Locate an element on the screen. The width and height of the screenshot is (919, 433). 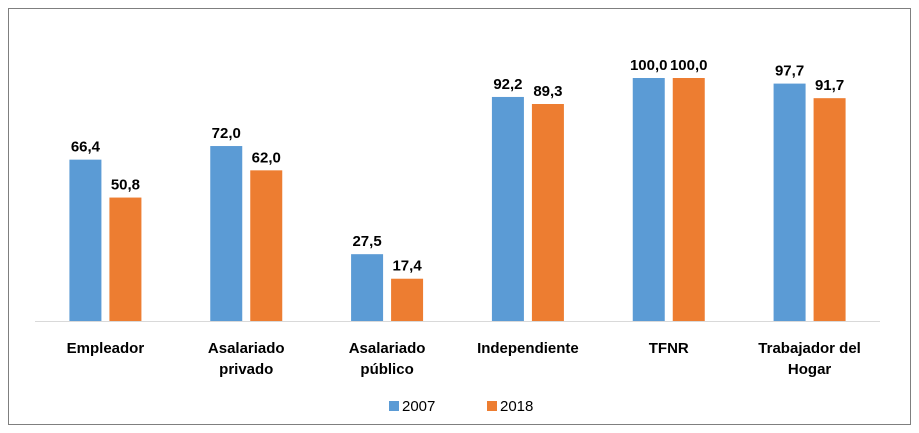
data-label: 92,2 is located at coordinates (507, 84).